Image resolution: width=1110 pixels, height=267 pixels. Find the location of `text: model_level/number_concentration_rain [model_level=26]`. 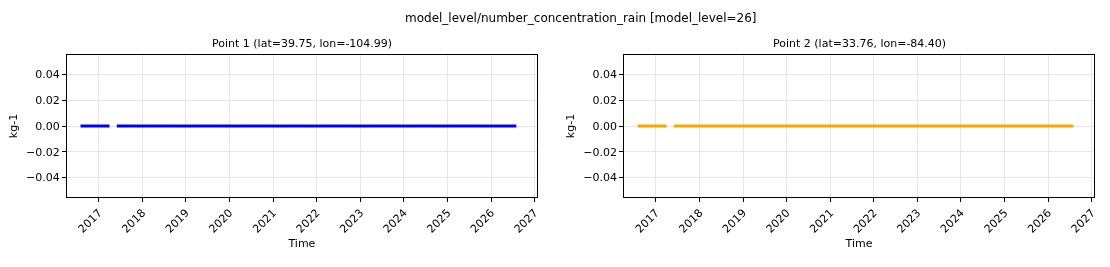

text: model_level/number_concentration_rain [model_level=26] is located at coordinates (581, 18).